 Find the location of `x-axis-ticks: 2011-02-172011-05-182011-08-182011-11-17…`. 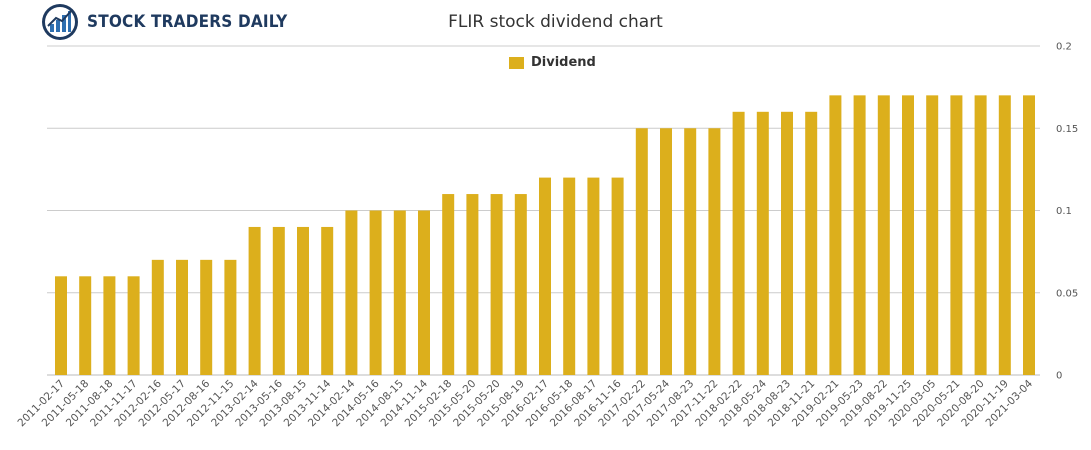

x-axis-ticks: 2011-02-172011-05-182011-08-182011-11-17… is located at coordinates (525, 403).